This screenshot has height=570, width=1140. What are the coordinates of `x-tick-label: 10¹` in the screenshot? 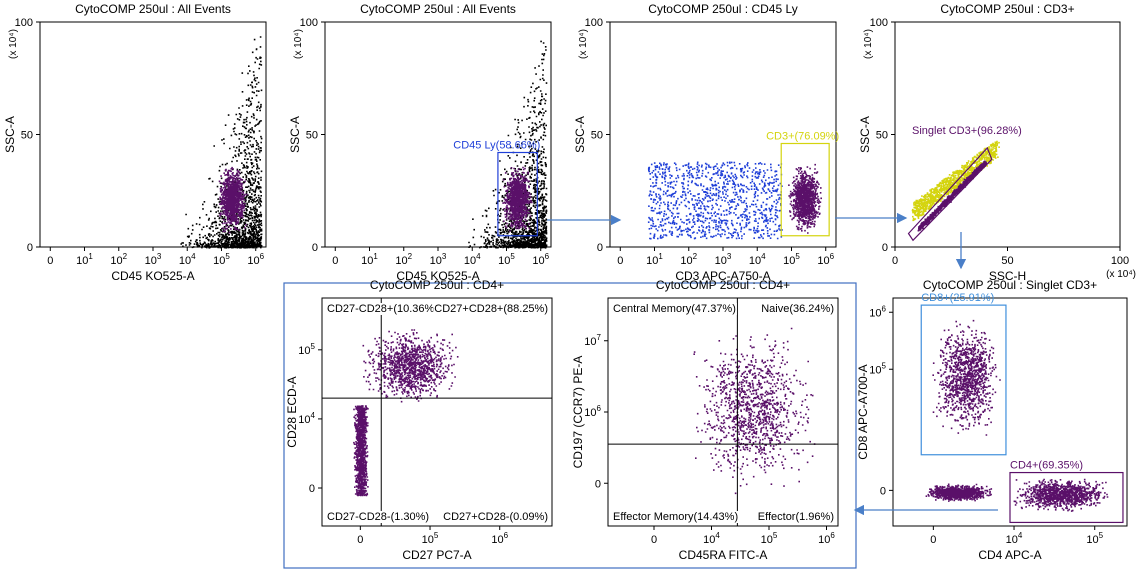 It's located at (654, 259).